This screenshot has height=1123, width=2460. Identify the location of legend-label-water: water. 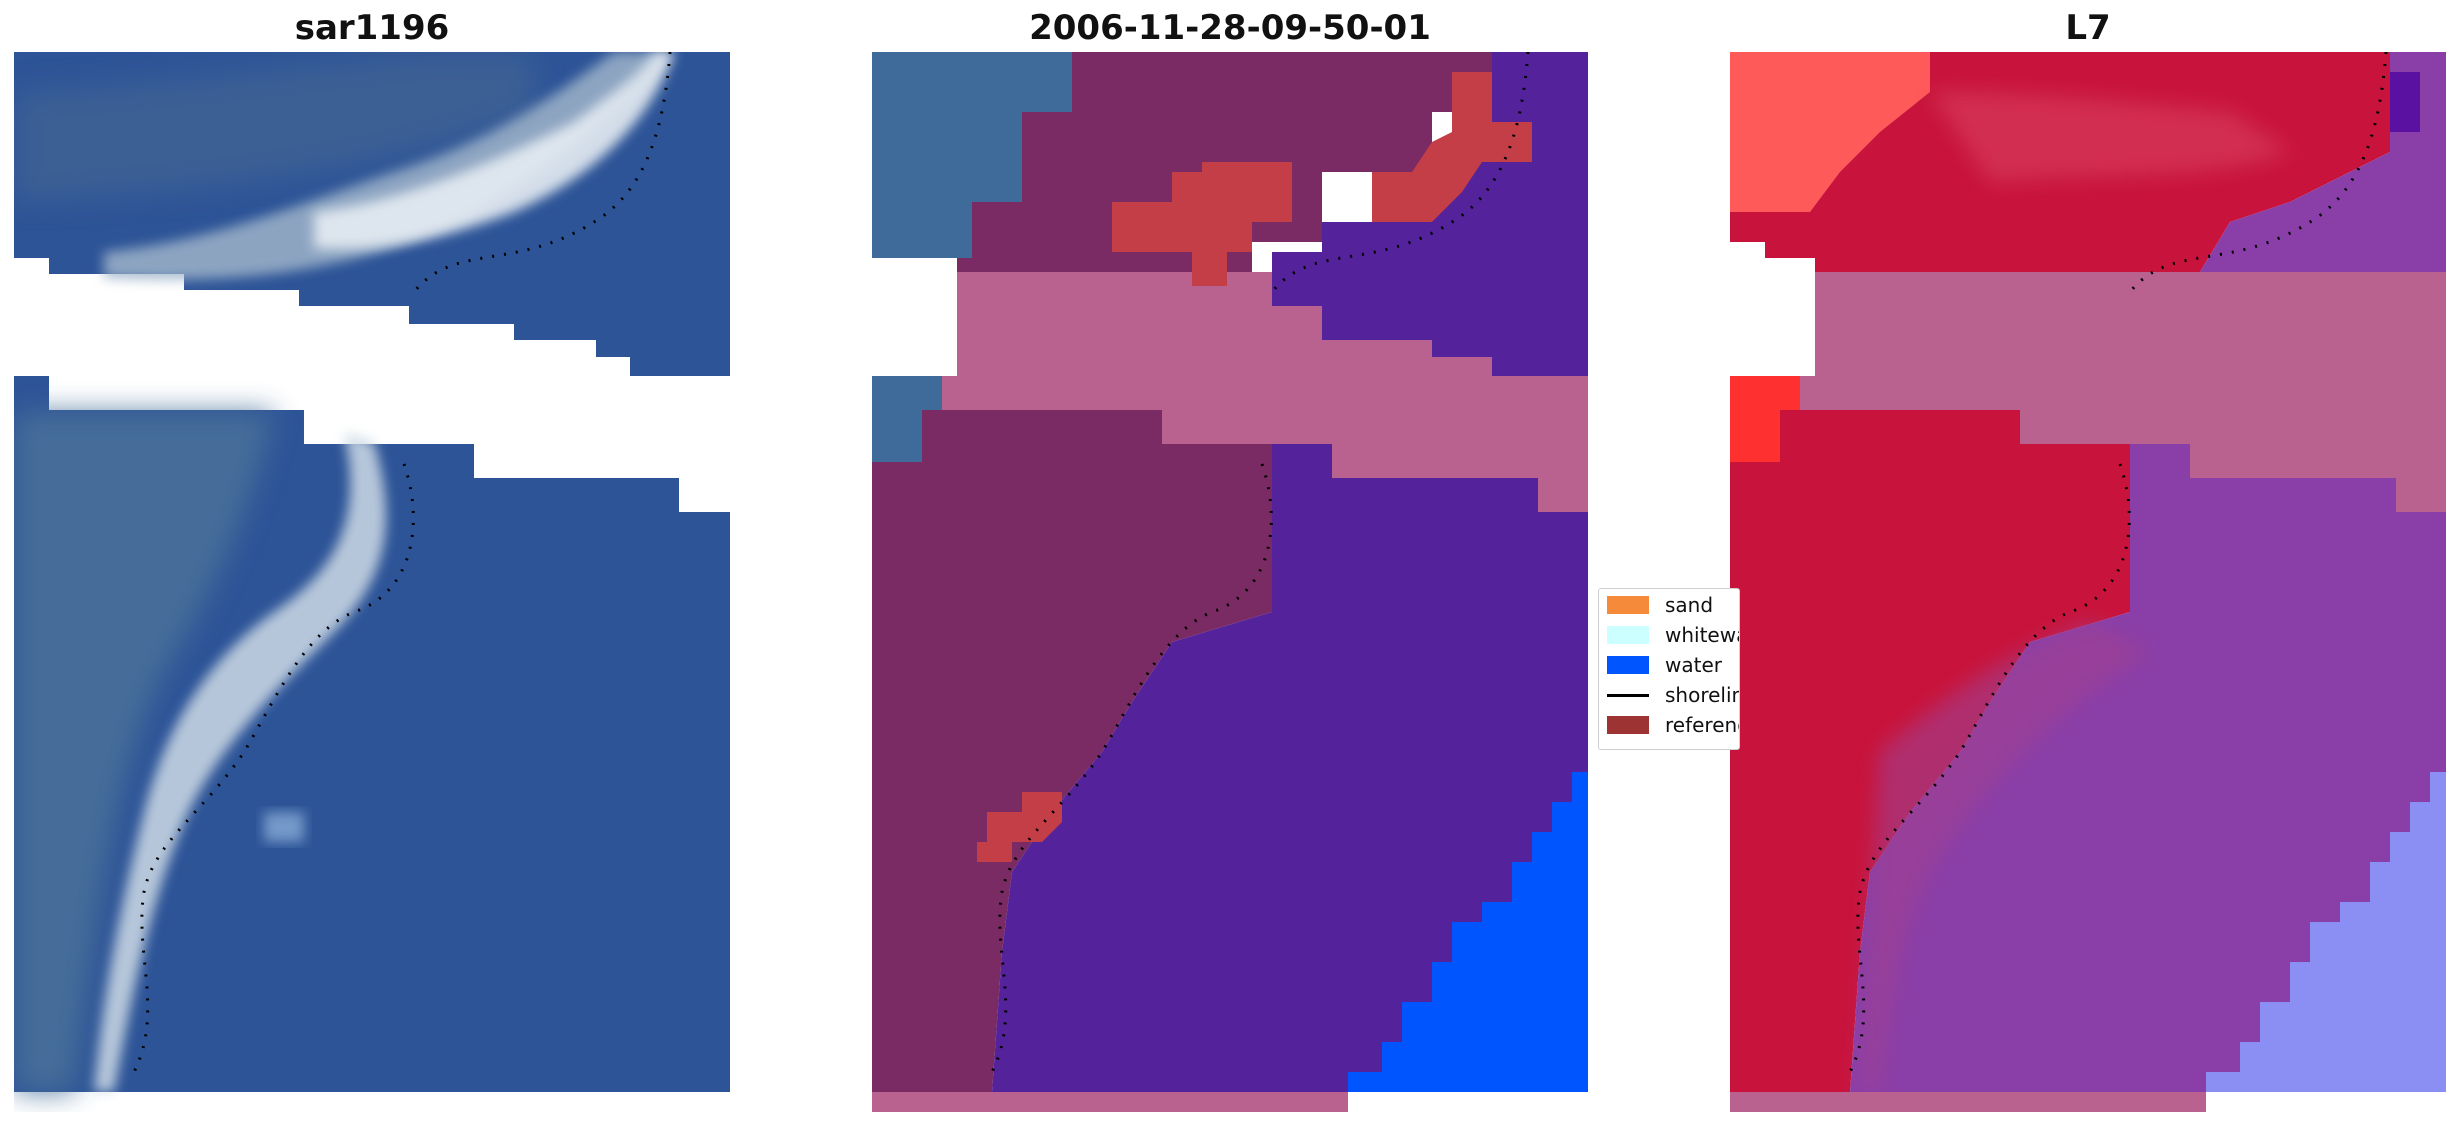
(1693, 665).